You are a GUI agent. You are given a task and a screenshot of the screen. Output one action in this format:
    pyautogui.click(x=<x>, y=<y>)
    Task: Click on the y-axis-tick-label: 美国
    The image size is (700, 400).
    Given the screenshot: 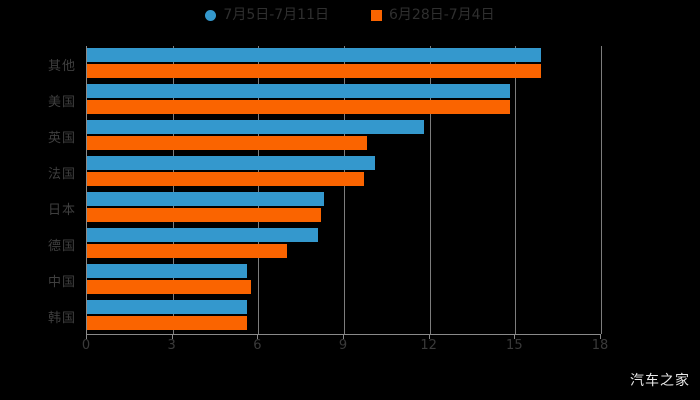 What is the action you would take?
    pyautogui.click(x=61, y=102)
    